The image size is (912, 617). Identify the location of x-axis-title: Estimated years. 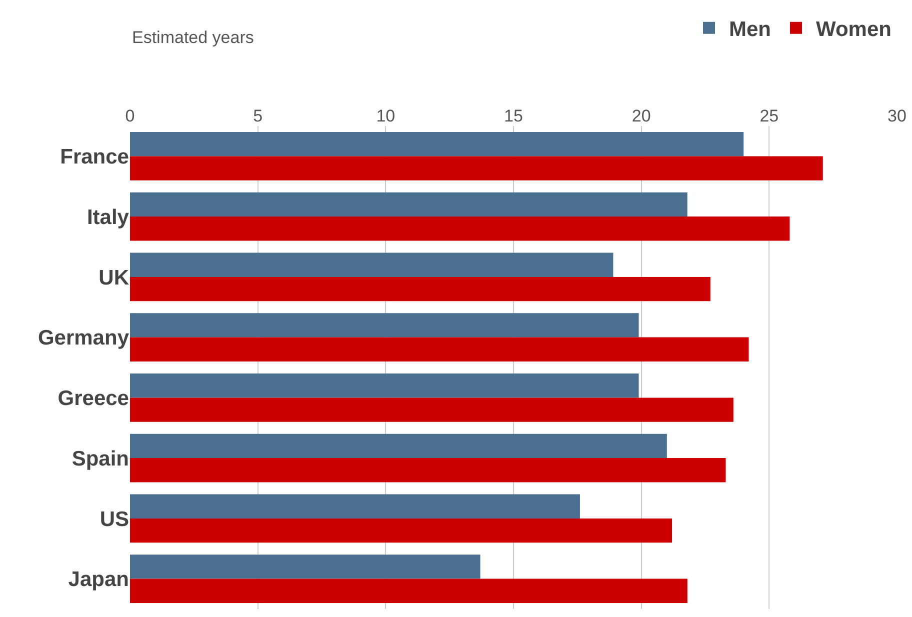
(193, 37).